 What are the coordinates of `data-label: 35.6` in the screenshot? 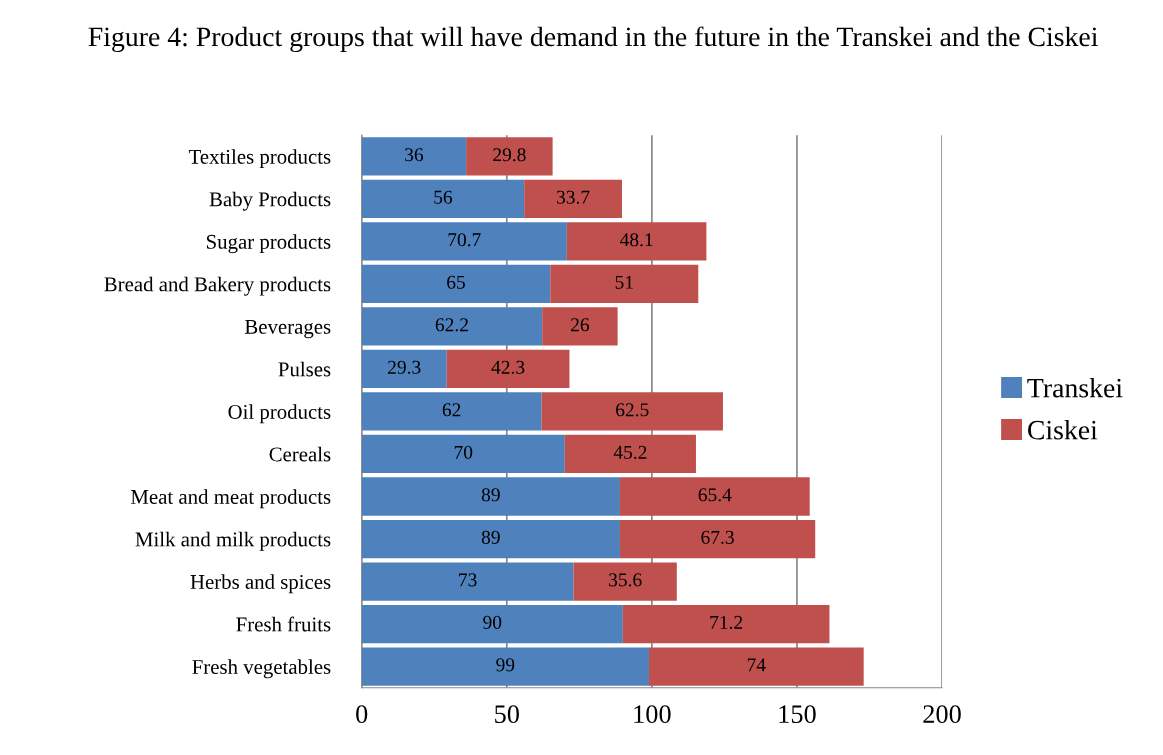 It's located at (625, 580).